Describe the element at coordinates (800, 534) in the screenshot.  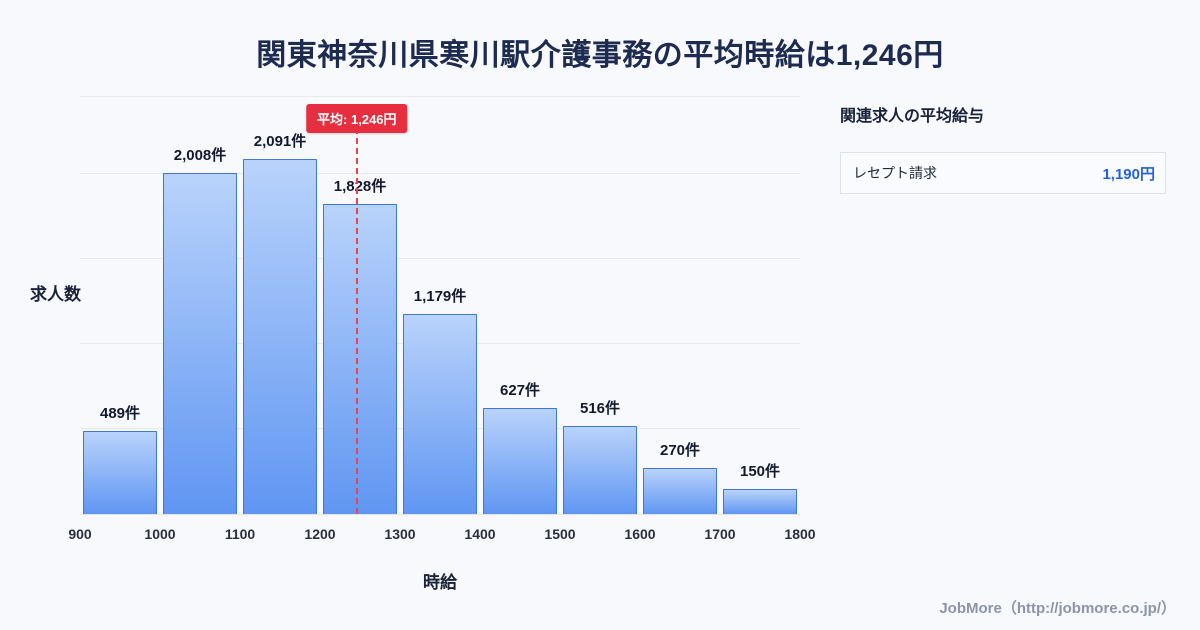
I see `x-tick-label: 1800` at that location.